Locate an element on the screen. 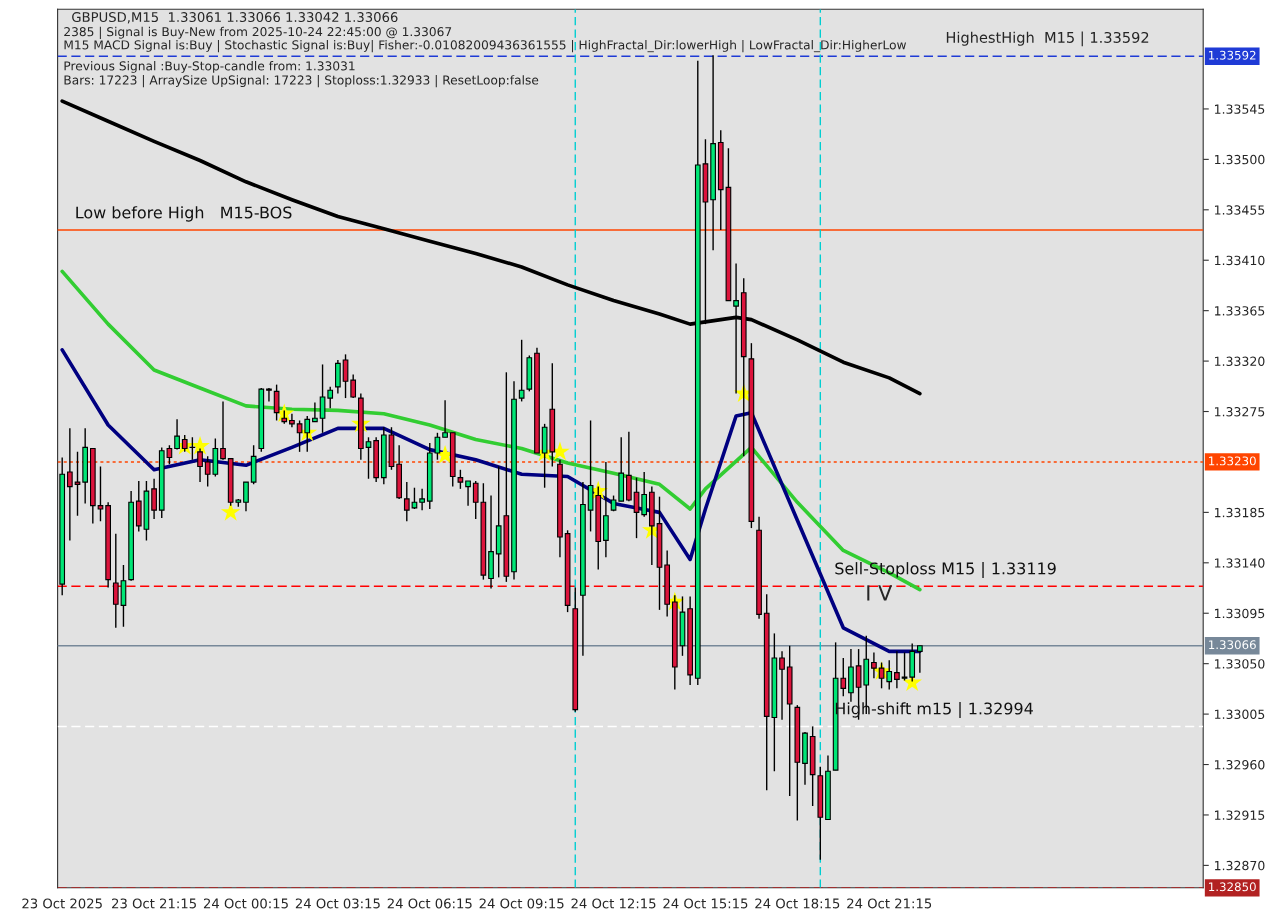 Image resolution: width=1280 pixels, height=920 pixels. ref-line-label: 1.33592 is located at coordinates (1232, 55).